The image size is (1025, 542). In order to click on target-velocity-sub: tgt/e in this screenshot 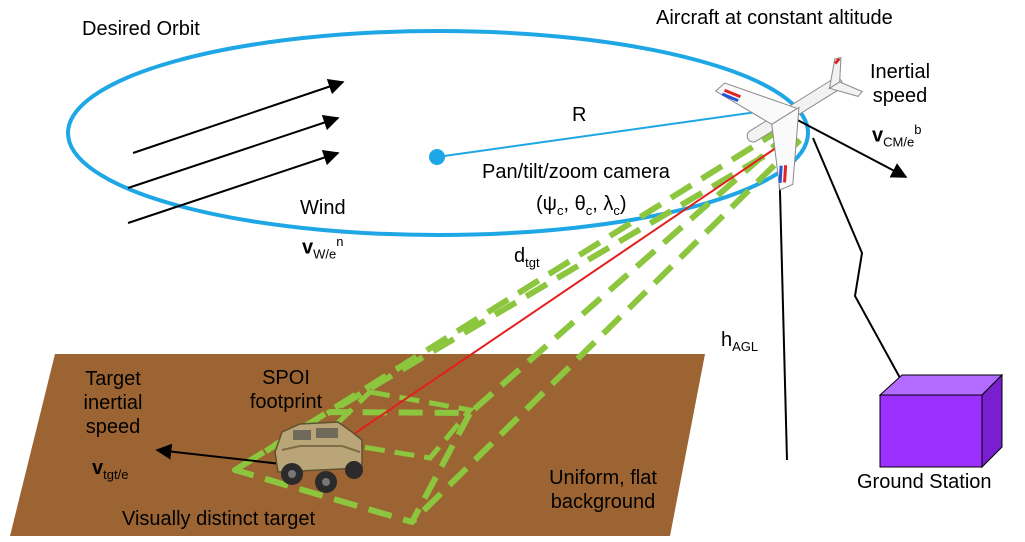, I will do `click(116, 474)`.